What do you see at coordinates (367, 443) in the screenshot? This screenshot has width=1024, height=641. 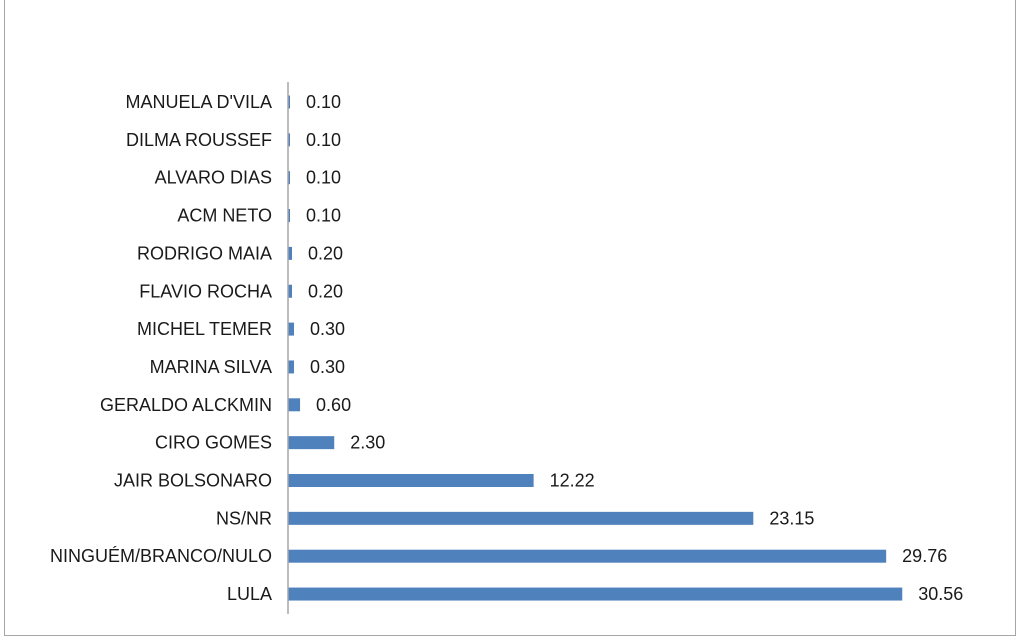 I see `value-label: 2.30` at bounding box center [367, 443].